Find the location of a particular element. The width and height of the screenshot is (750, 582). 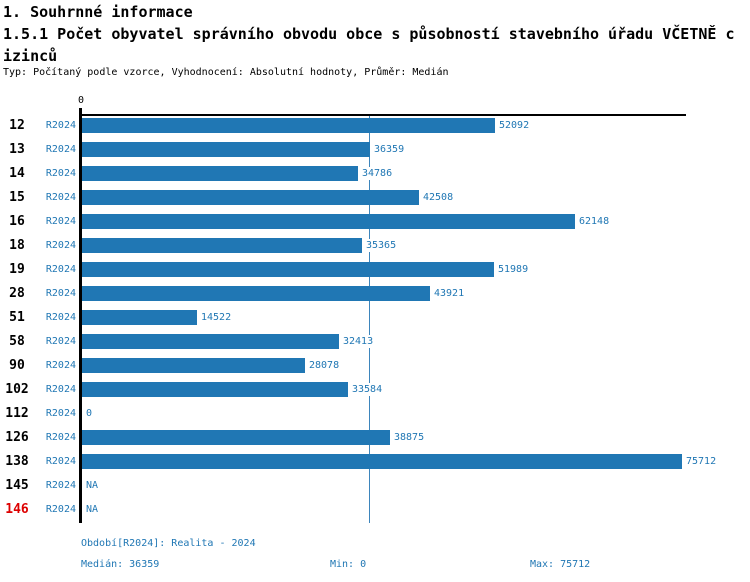

value-label: 35365 is located at coordinates (381, 245).